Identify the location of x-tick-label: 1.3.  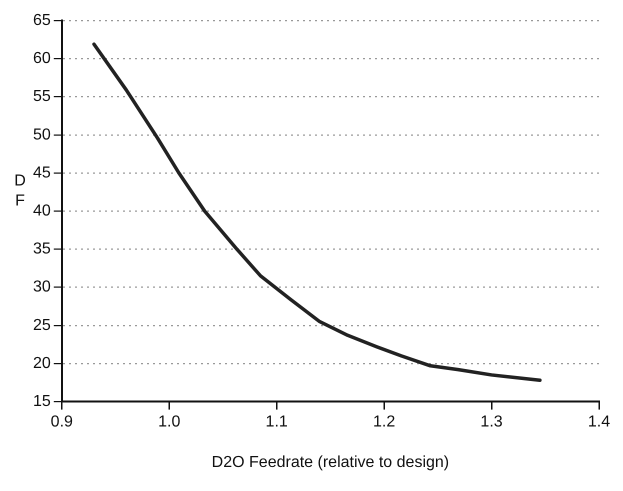
(491, 422).